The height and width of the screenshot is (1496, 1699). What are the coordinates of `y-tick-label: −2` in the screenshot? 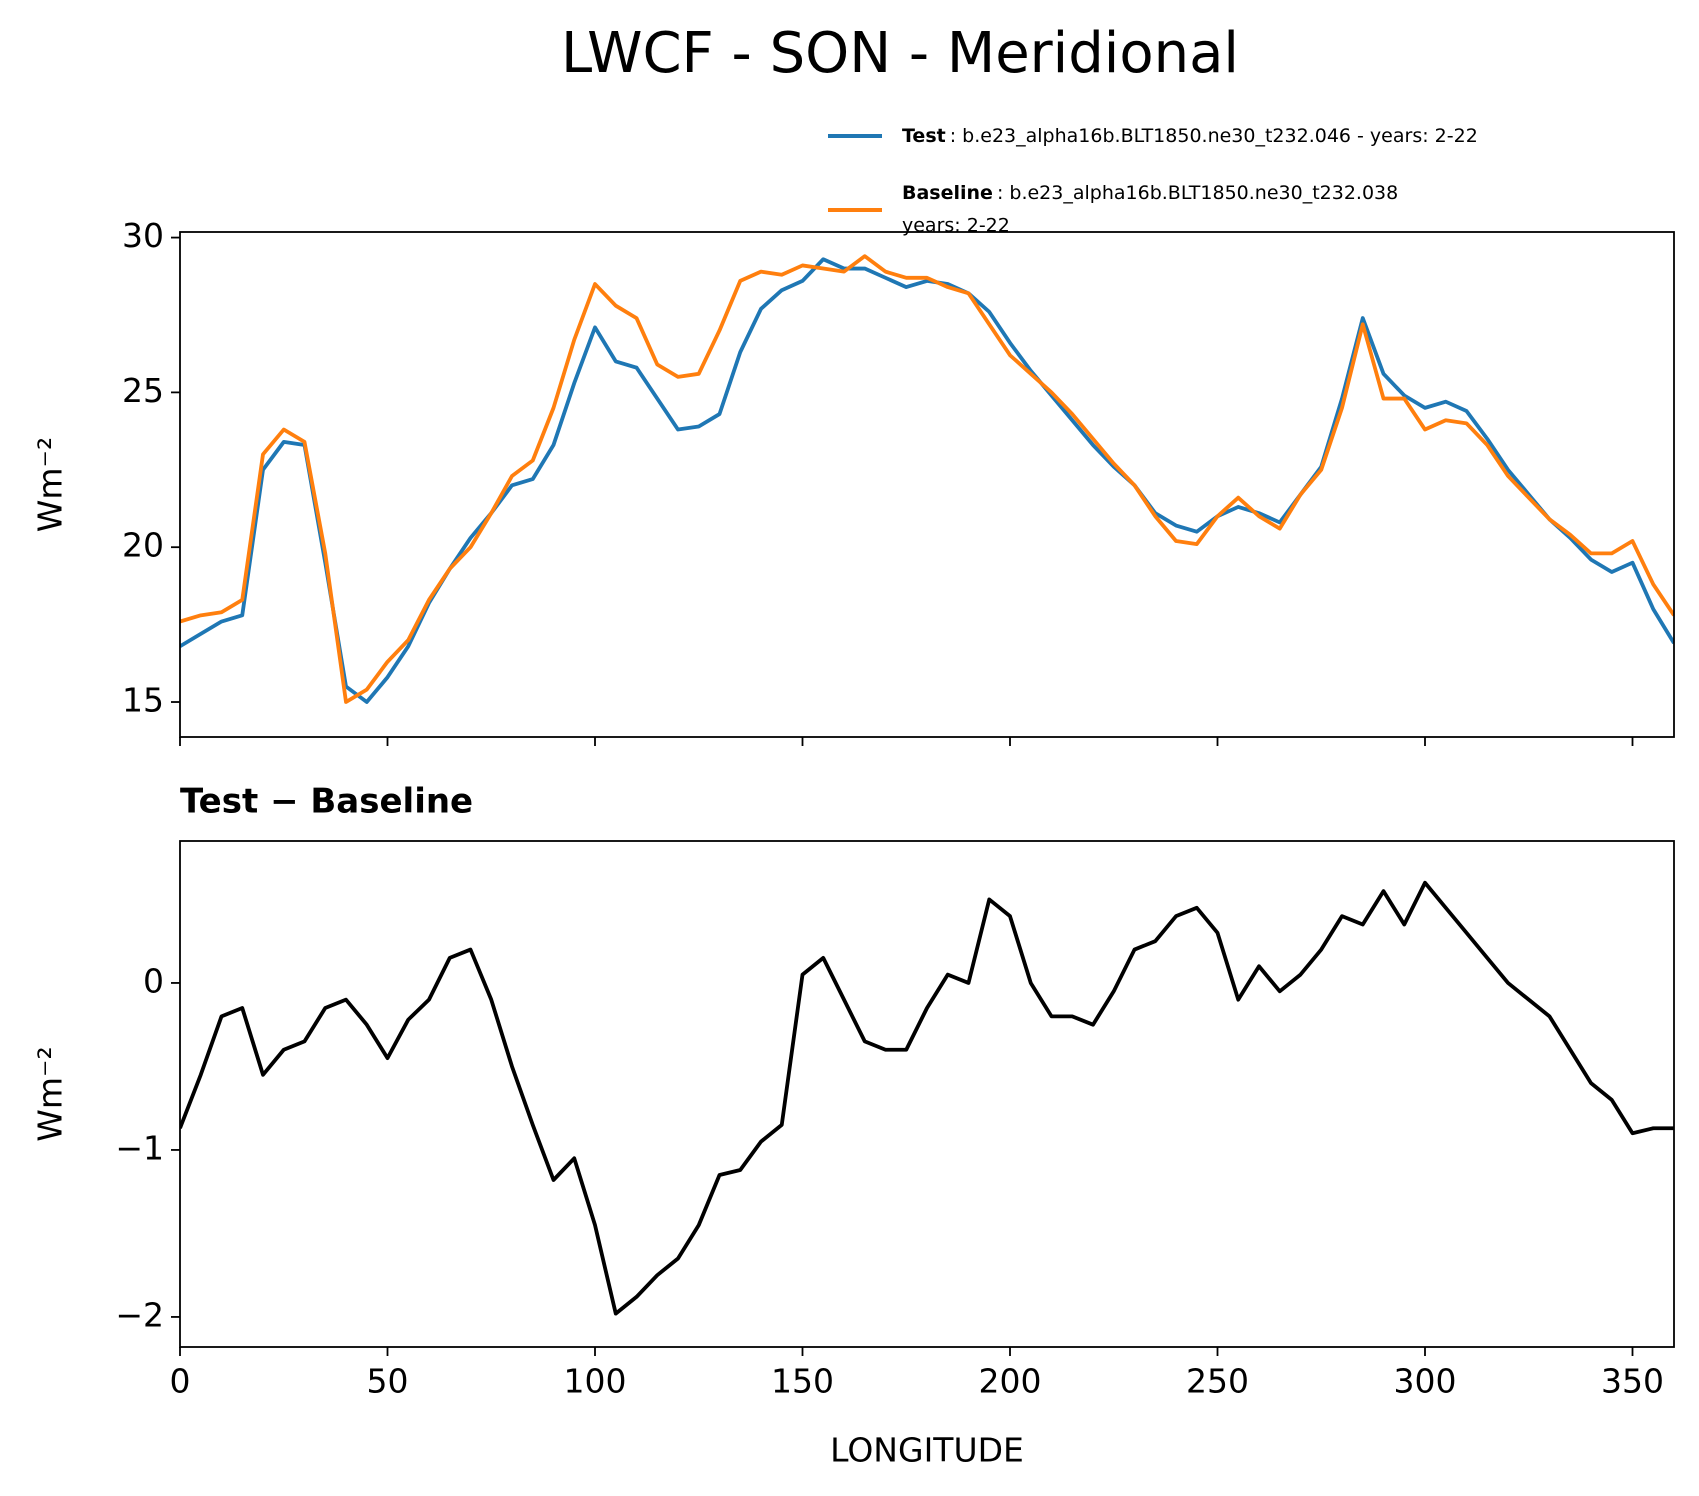 It's located at (139, 1314).